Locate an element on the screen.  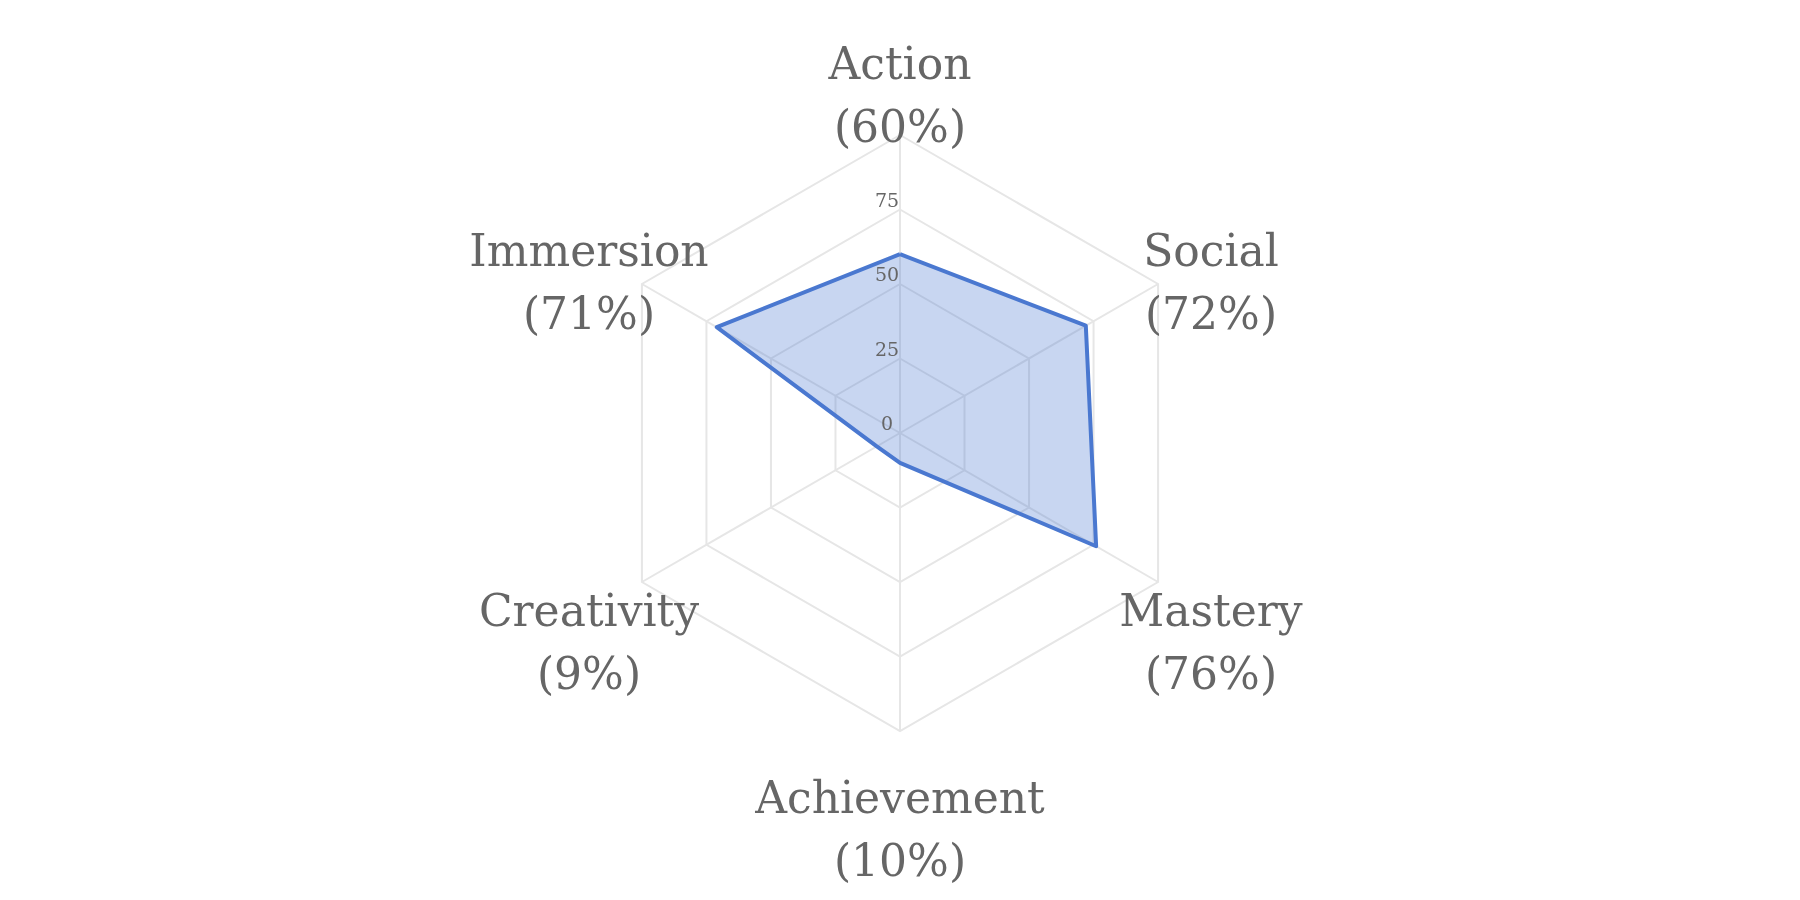
spoke-label: Mastery (76%) is located at coordinates (1211, 641).